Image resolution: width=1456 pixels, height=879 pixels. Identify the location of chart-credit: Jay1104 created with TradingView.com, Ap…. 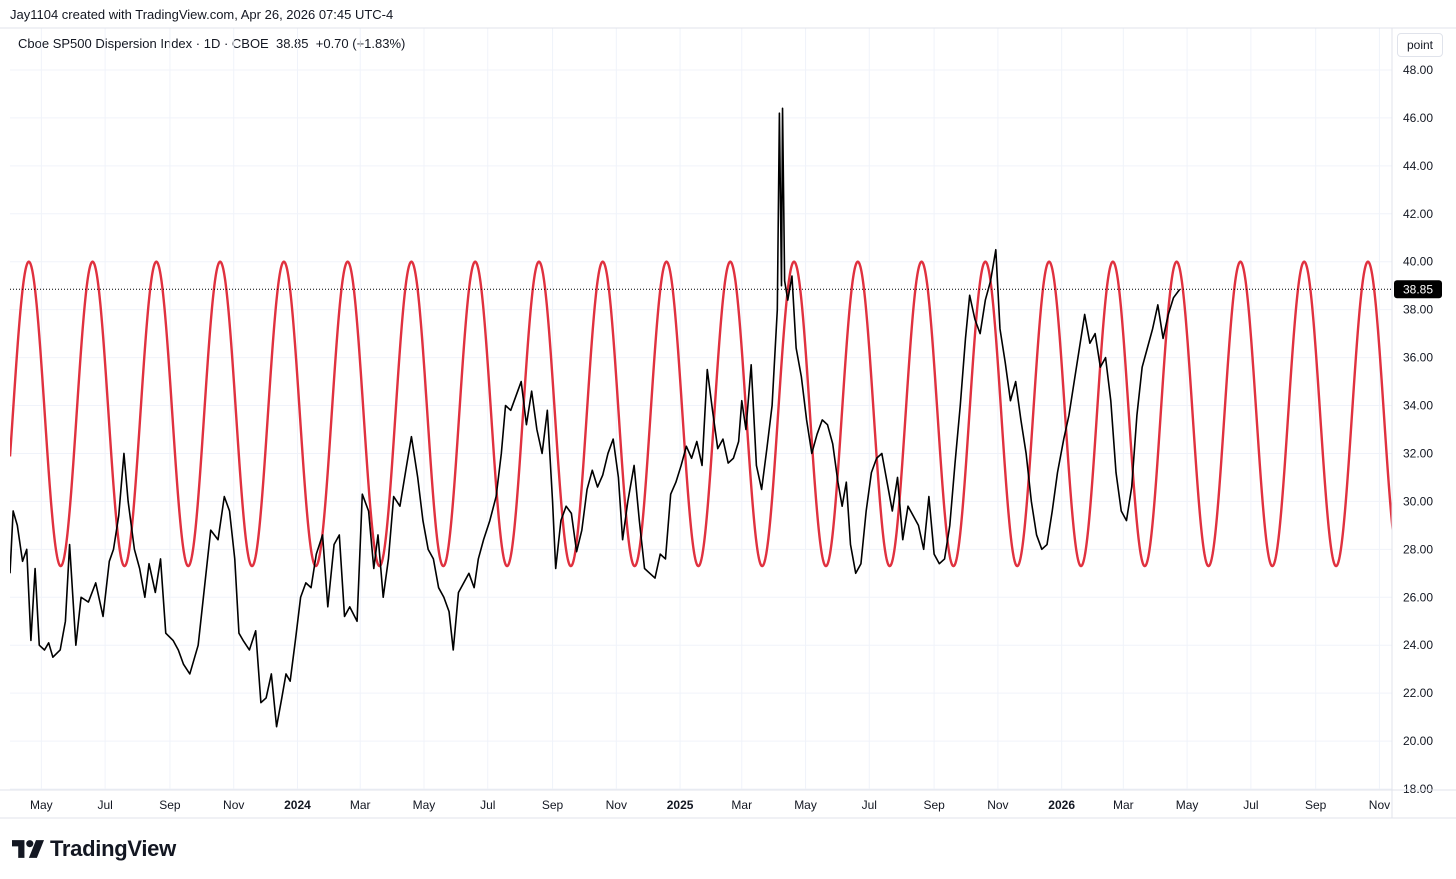
(202, 14).